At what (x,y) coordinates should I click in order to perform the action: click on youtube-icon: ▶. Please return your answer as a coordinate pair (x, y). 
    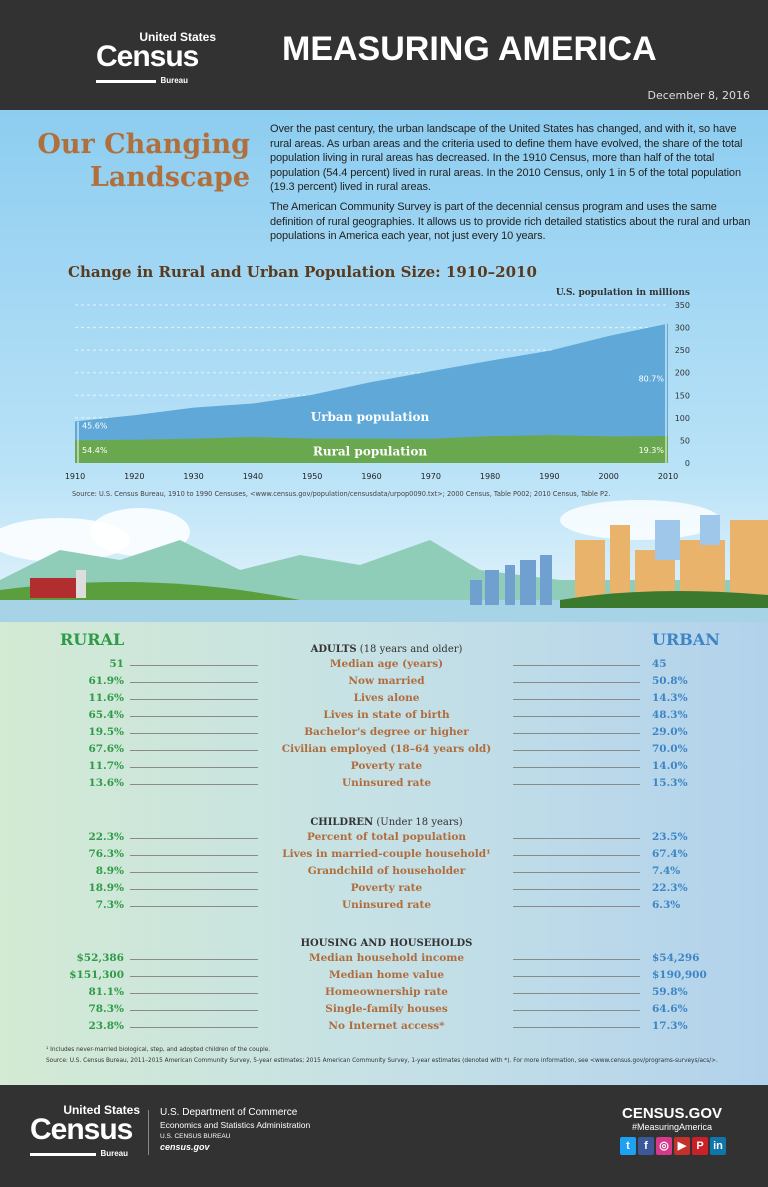
    Looking at the image, I should click on (682, 1146).